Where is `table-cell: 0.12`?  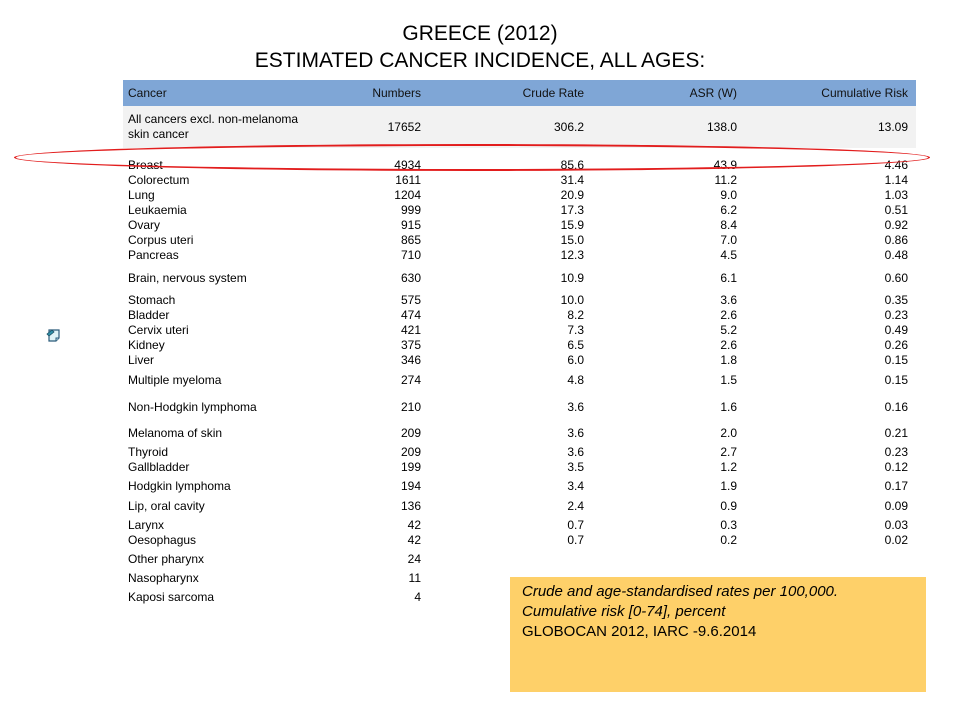 table-cell: 0.12 is located at coordinates (896, 467).